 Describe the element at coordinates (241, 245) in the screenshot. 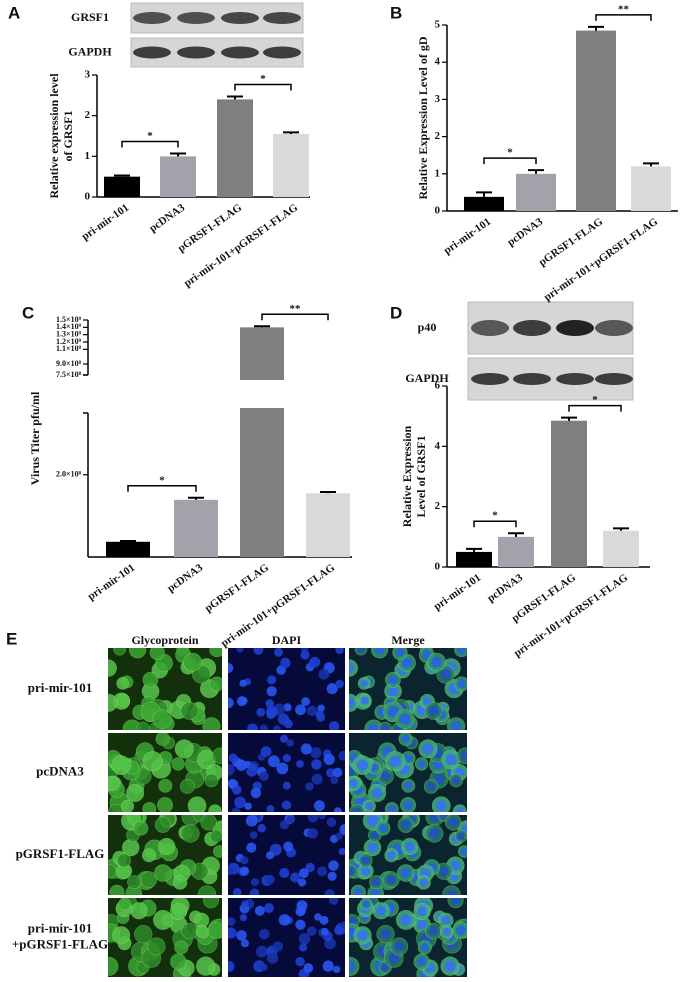

I see `x-tick-label: pri-mir-101+pGRSF1-FLAG` at that location.